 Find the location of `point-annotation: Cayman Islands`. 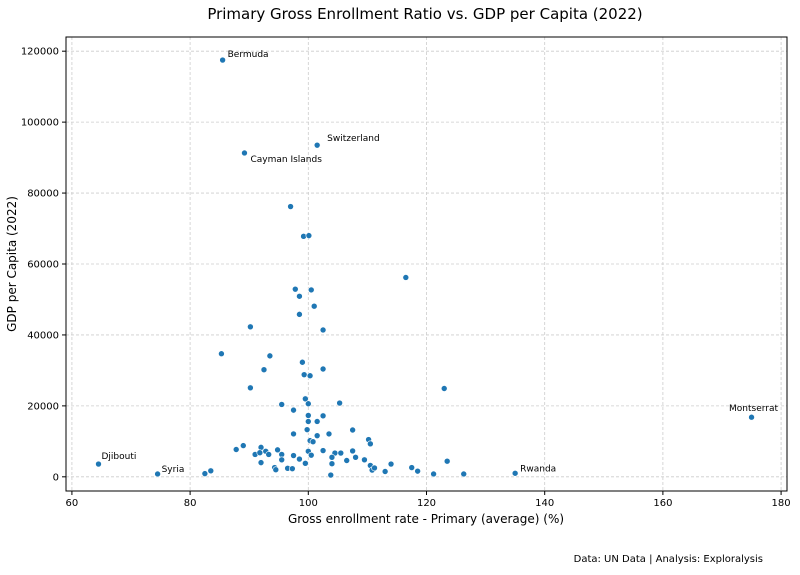

point-annotation: Cayman Islands is located at coordinates (286, 160).